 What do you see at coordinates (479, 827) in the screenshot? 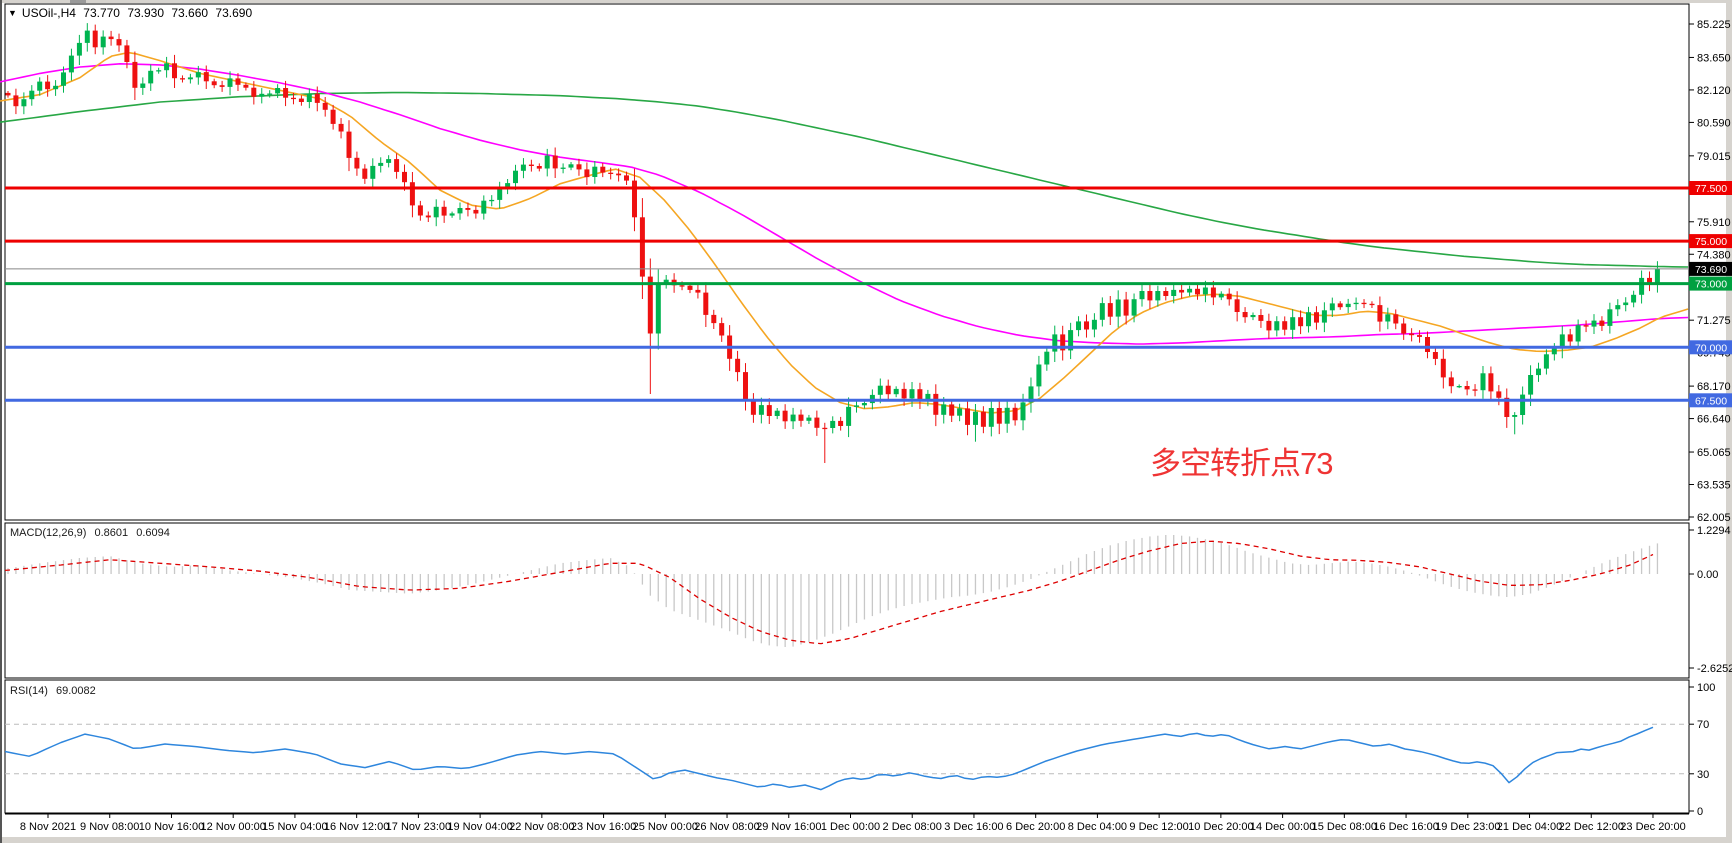
I see `time-tick-label: 19 Nov 04:00` at bounding box center [479, 827].